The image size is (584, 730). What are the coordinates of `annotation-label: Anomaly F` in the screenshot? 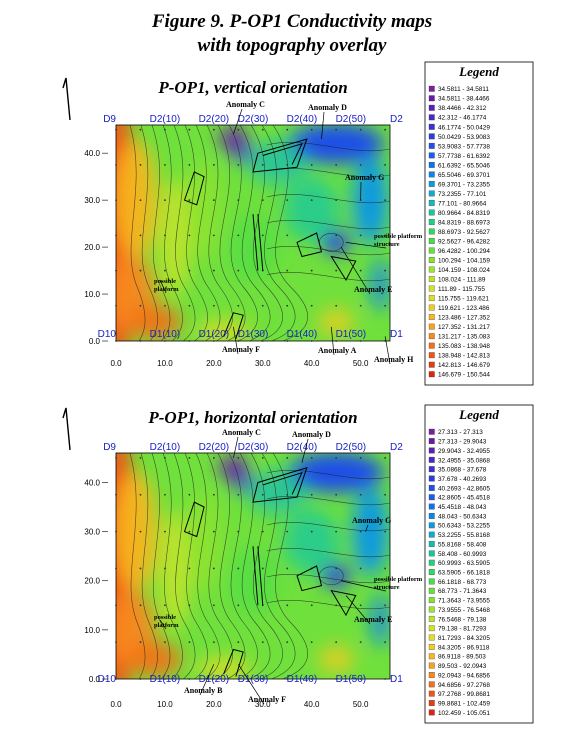 It's located at (267, 699).